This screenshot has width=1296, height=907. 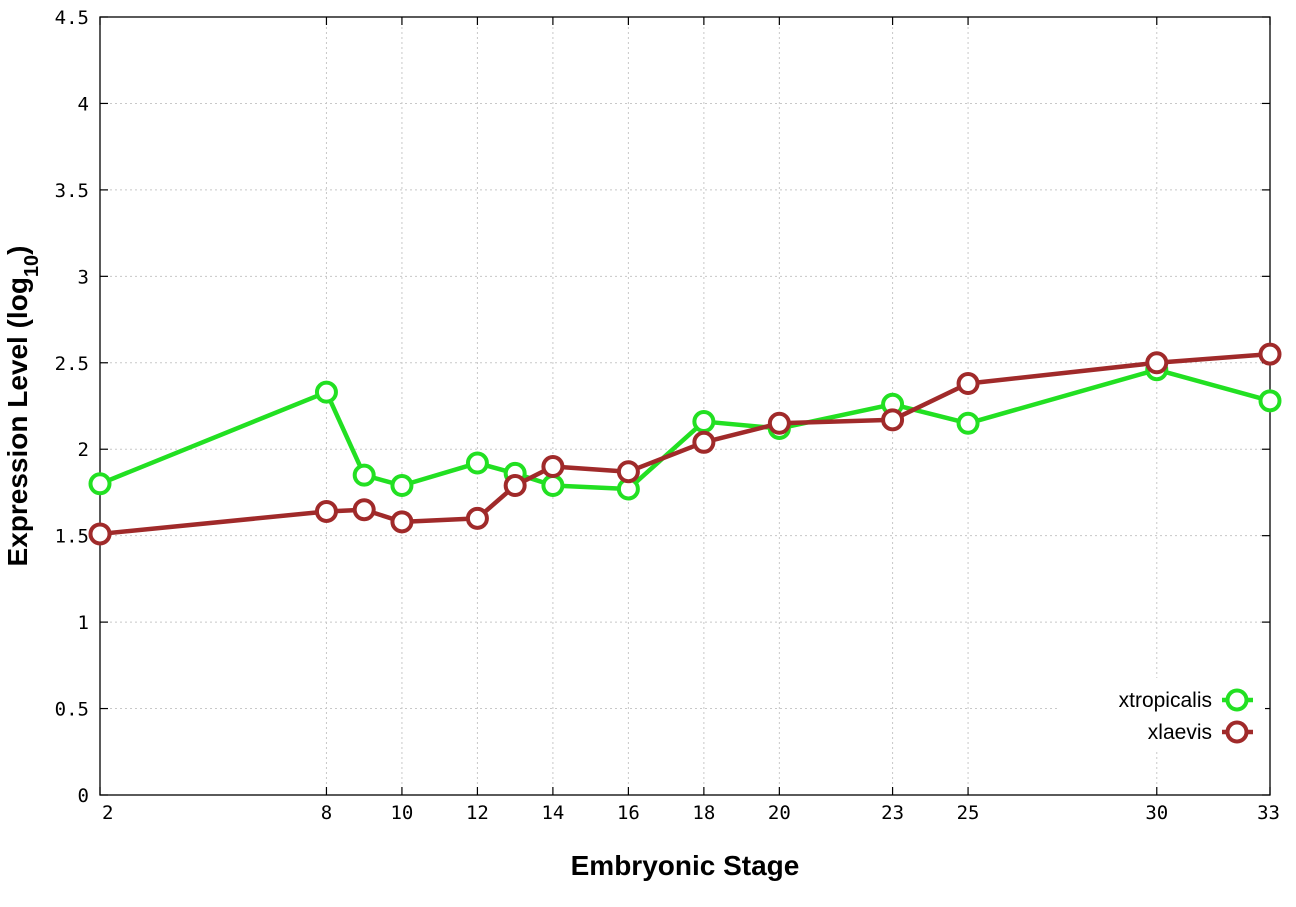 I want to click on x-axis-title: Embryonic Stage, so click(x=685, y=865).